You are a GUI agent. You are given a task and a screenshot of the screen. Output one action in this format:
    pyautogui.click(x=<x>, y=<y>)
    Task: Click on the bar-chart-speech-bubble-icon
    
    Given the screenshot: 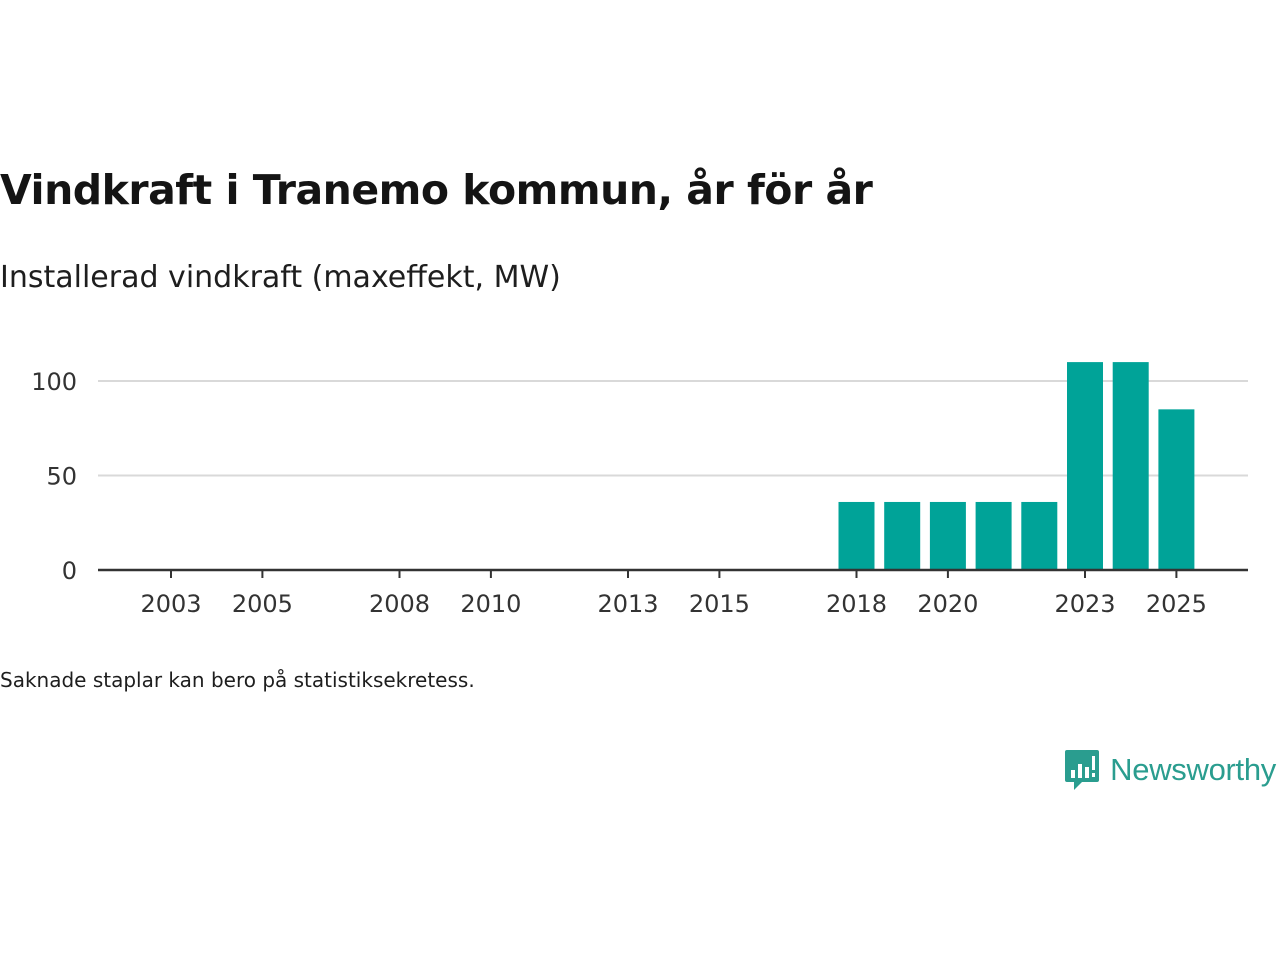 What is the action you would take?
    pyautogui.click(x=1082, y=770)
    